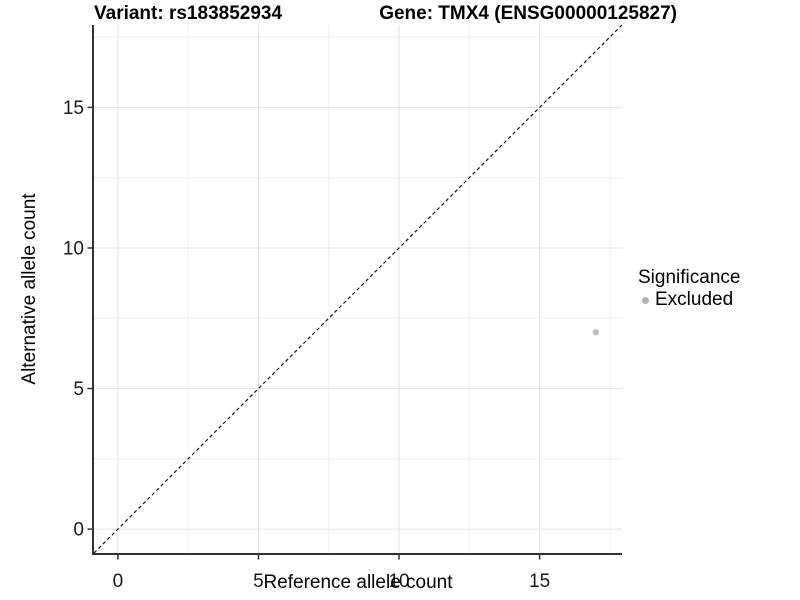  I want to click on legend: Significance Excluded, so click(689, 288).